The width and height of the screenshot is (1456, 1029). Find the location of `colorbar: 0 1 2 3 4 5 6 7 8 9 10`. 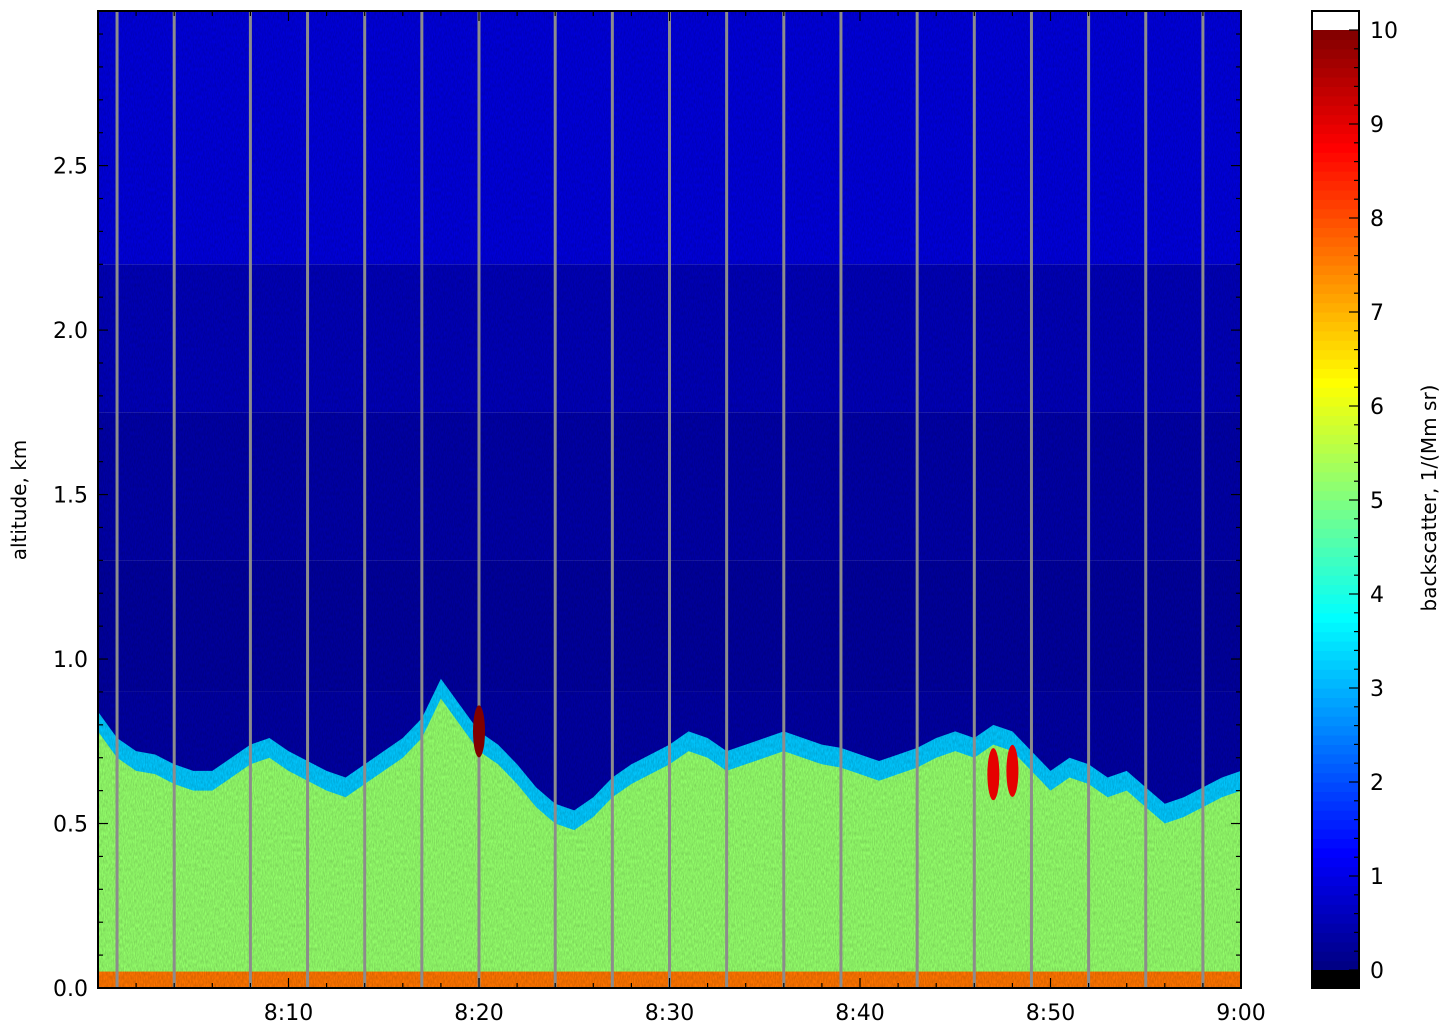

colorbar: 0 1 2 3 4 5 6 7 8 9 10 is located at coordinates (1354, 499).